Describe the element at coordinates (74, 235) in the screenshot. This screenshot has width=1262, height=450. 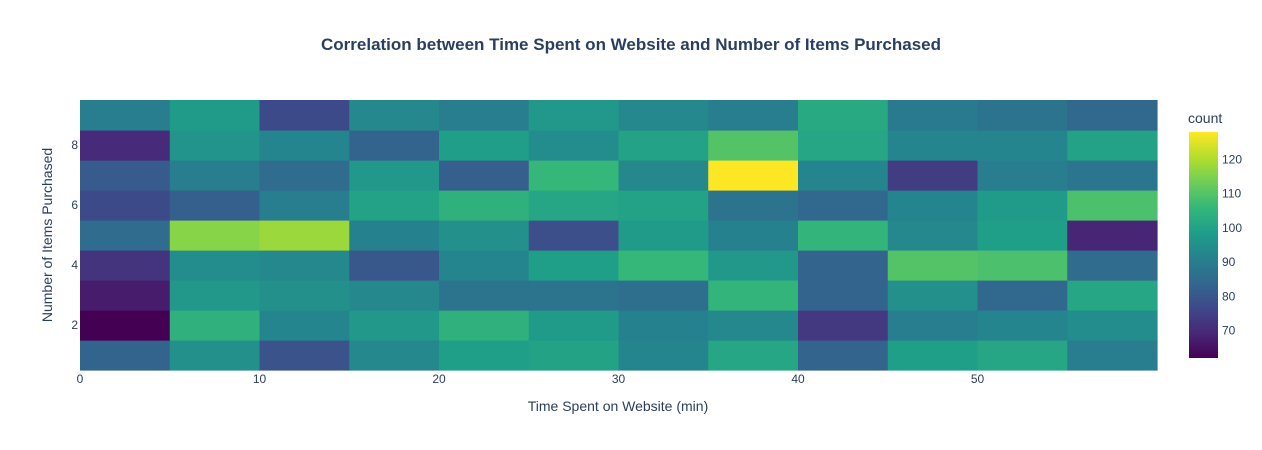
I see `y-axis-ticks: 2 4 6 8` at that location.